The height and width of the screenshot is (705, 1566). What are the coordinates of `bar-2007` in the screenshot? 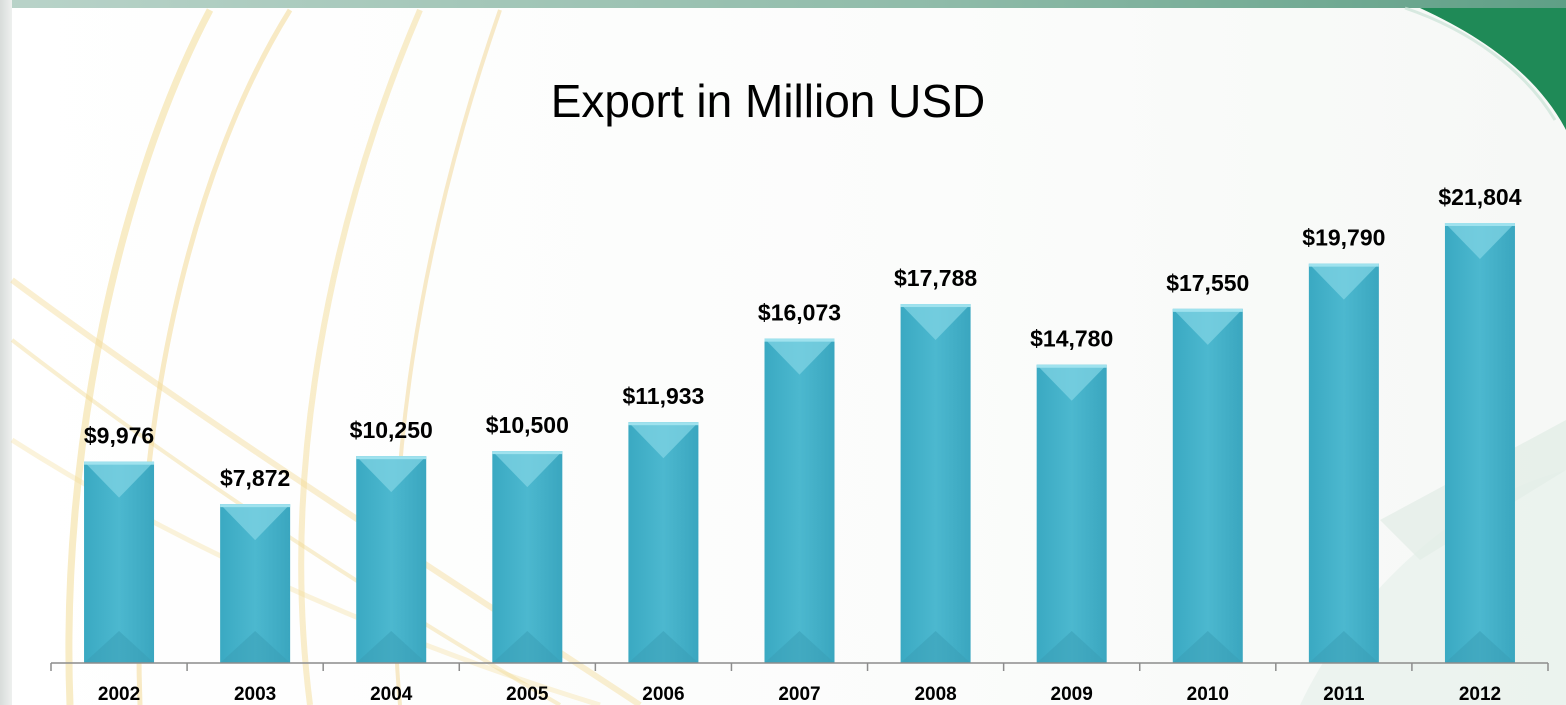 It's located at (799, 500).